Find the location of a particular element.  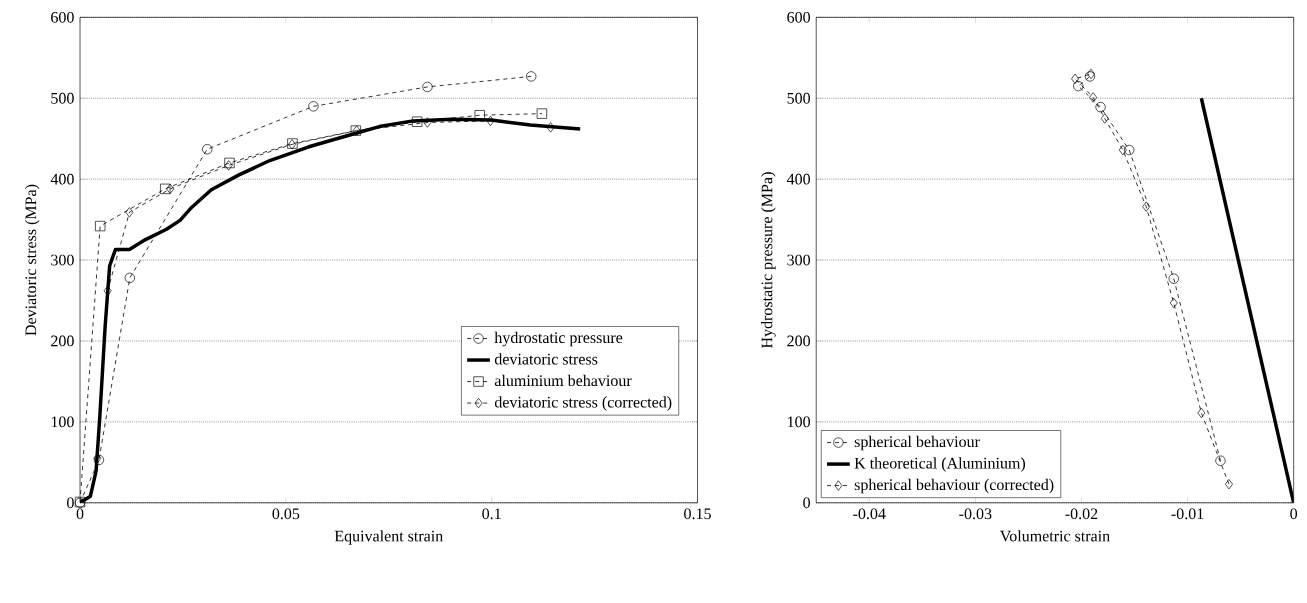

x-tick-label: 0.1 is located at coordinates (491, 514).